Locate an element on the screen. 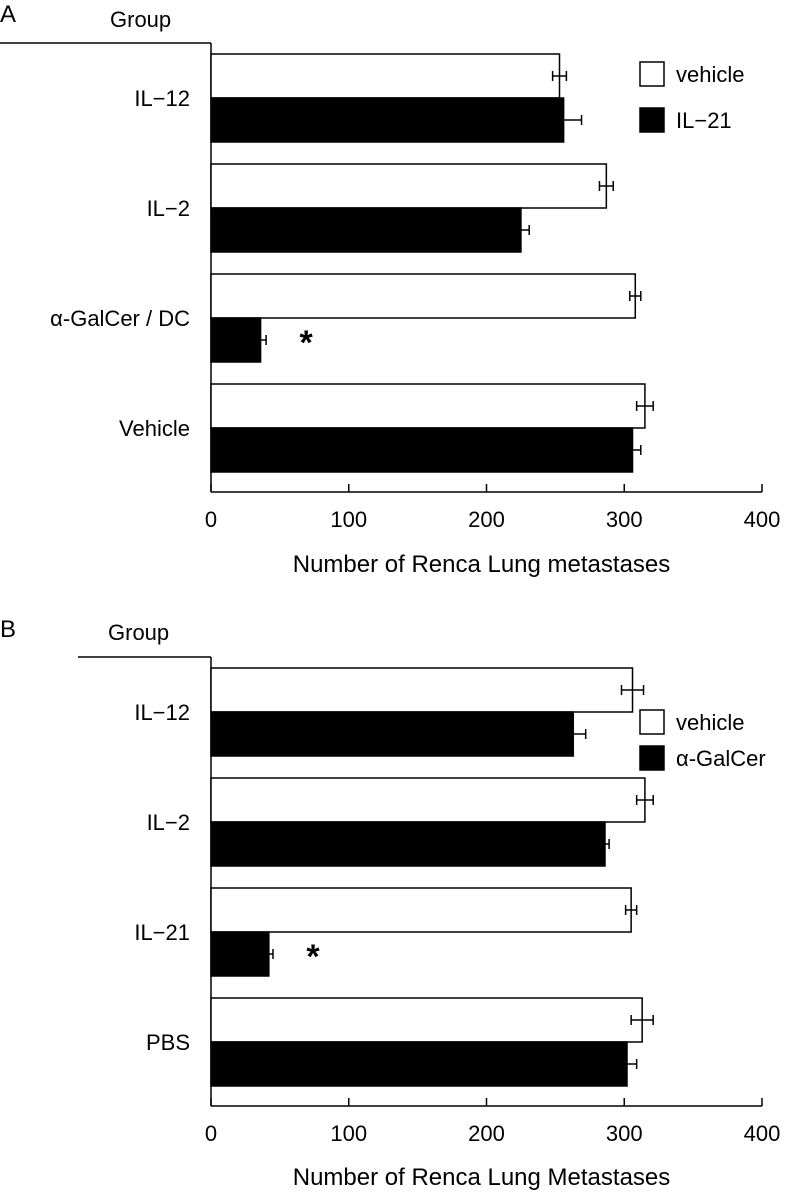 This screenshot has width=786, height=1199. panel-letter: A is located at coordinates (8, 14).